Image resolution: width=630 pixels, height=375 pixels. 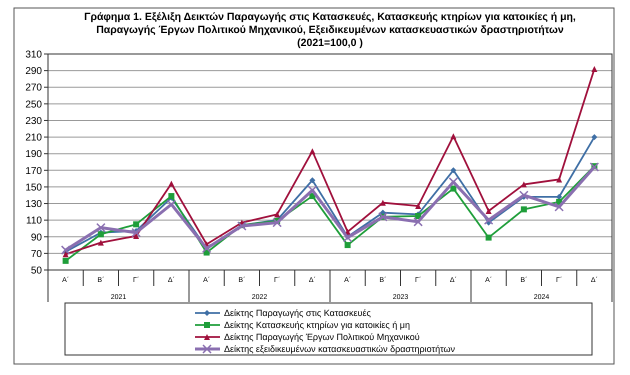 What do you see at coordinates (298, 313) in the screenshot?
I see `legend-label: Δείκτης Παραγωγής στις Κατασκευές` at bounding box center [298, 313].